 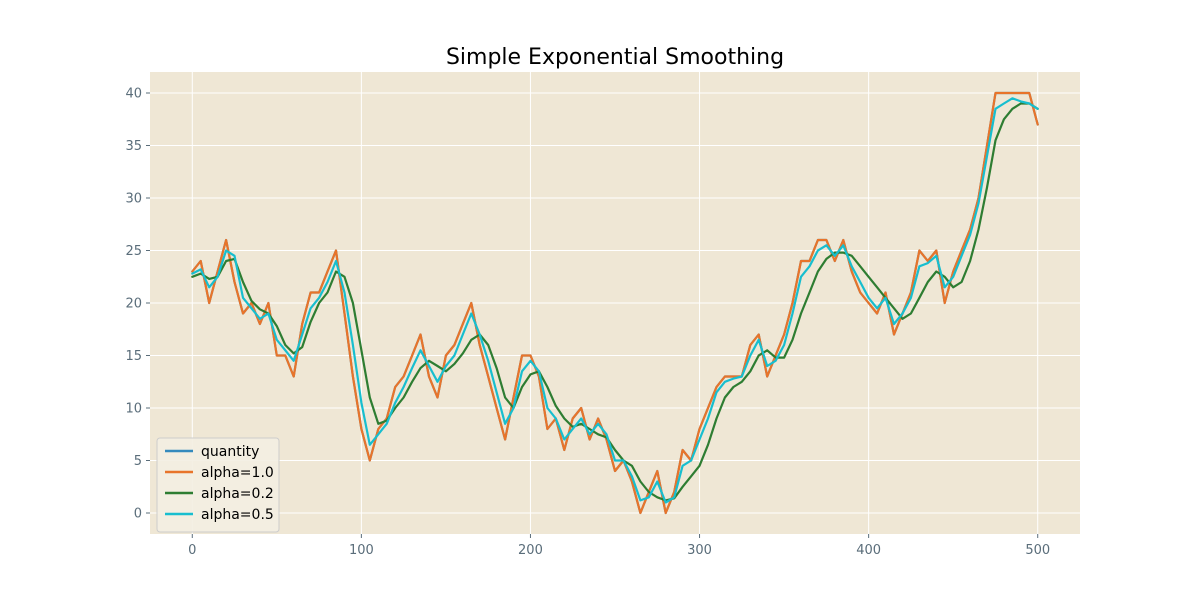 I want to click on legend: quantity alpha=1.0 alpha=0.2 alpha=0.5, so click(x=218, y=485).